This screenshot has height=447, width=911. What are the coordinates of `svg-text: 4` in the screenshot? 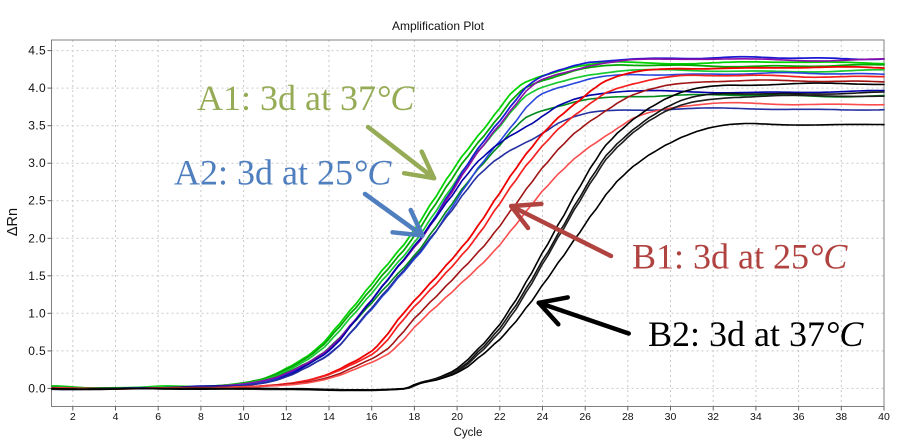 It's located at (116, 417).